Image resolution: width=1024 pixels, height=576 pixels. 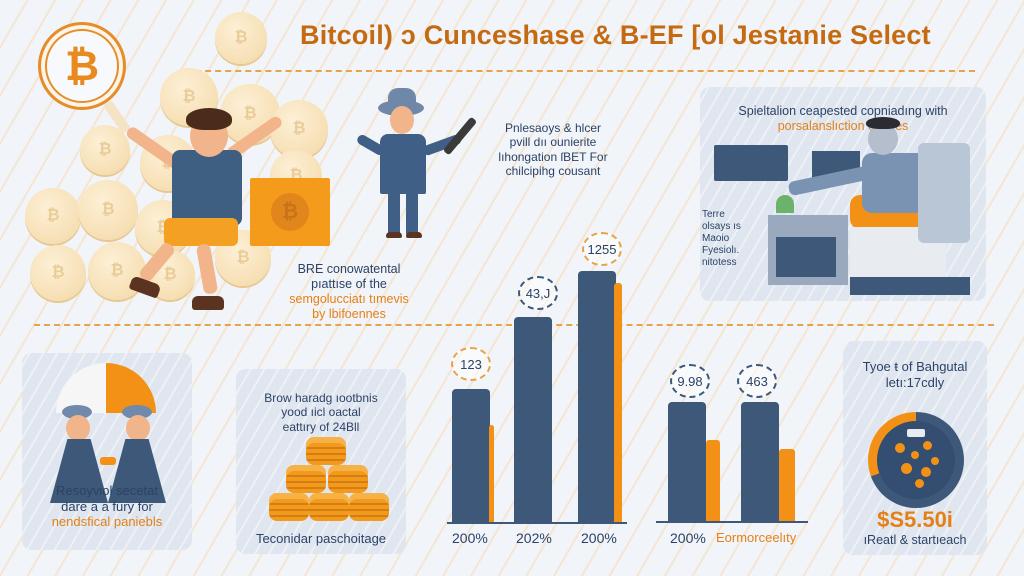 I want to click on donut-value: $S5.50i, so click(x=915, y=519).